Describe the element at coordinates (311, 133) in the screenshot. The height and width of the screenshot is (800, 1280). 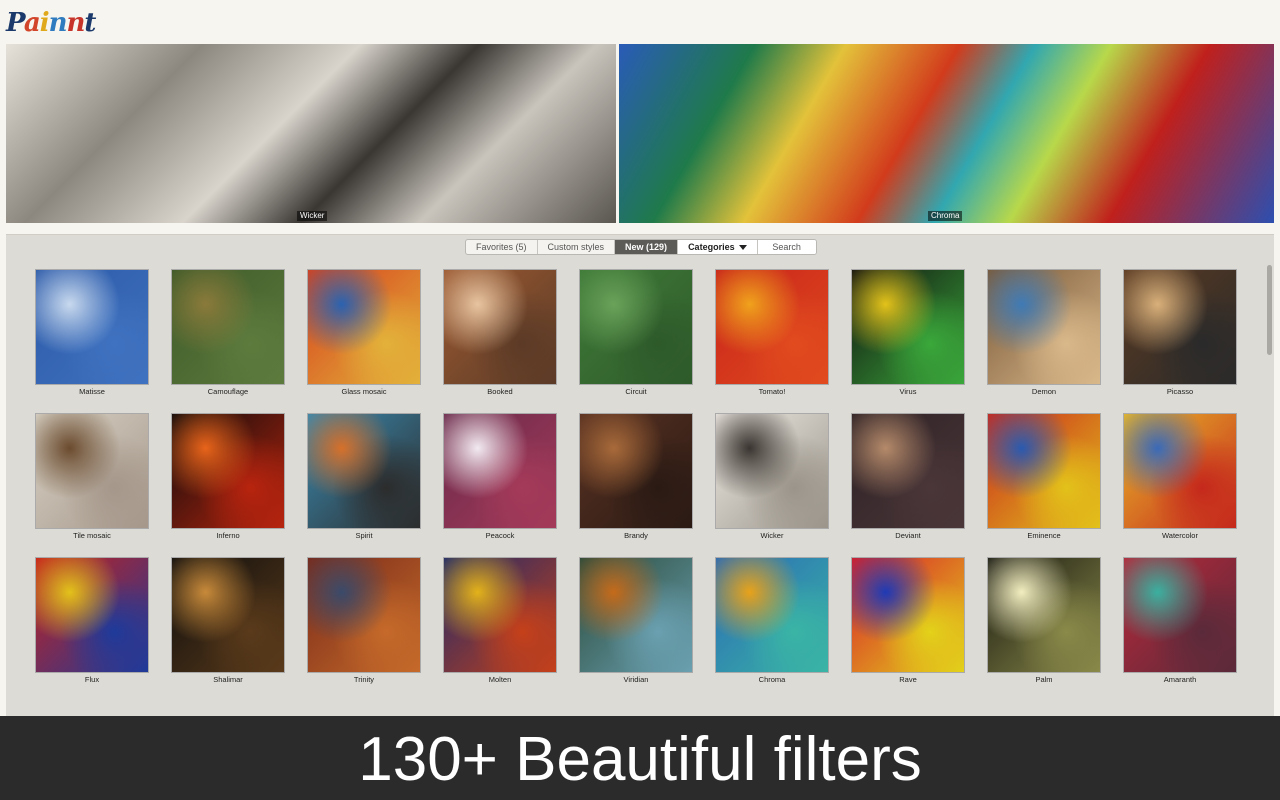
I see `hero-image-left: Wicker` at that location.